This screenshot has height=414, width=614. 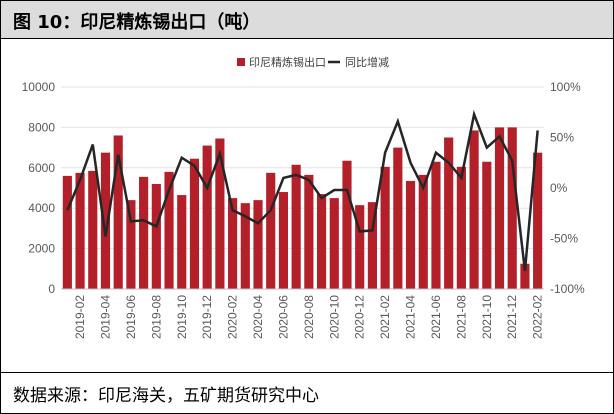 I want to click on x-tick-label: 2021-08, so click(x=461, y=317).